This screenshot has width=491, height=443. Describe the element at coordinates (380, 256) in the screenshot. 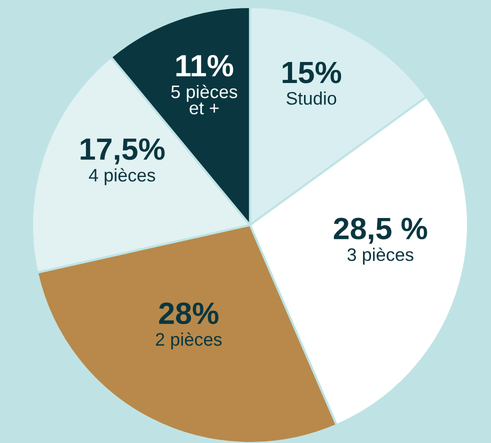

I see `slice-label: 3 pièces` at that location.